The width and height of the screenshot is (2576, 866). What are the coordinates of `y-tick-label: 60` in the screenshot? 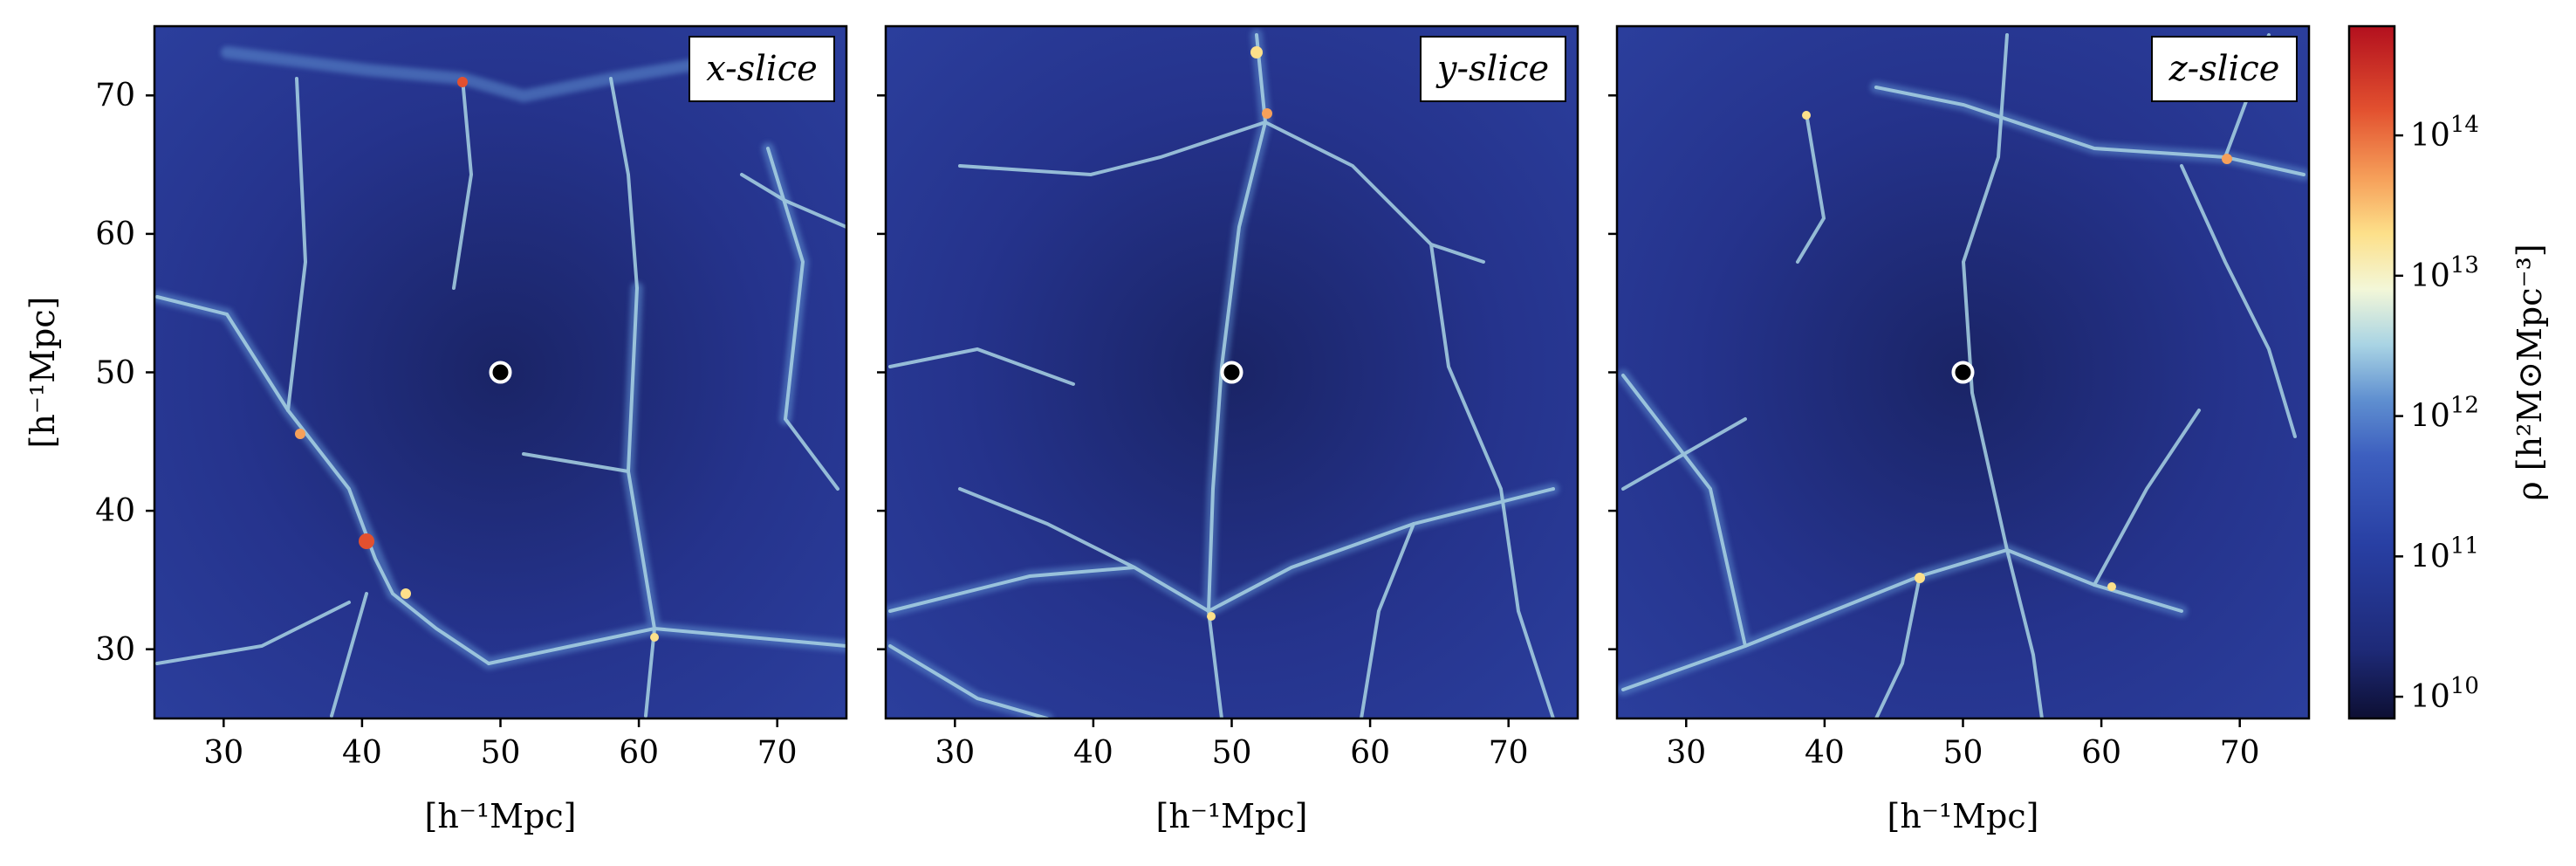 It's located at (115, 234).